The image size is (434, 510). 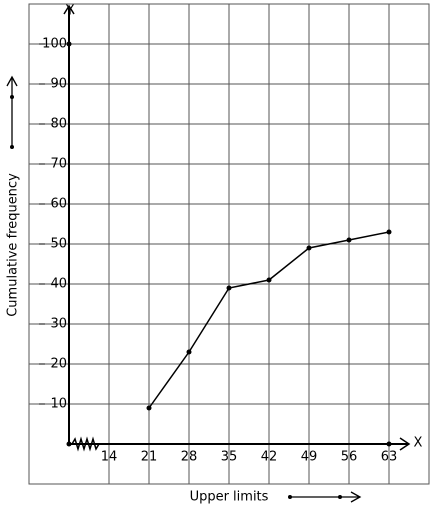 I want to click on origin-dot, so click(x=69, y=444).